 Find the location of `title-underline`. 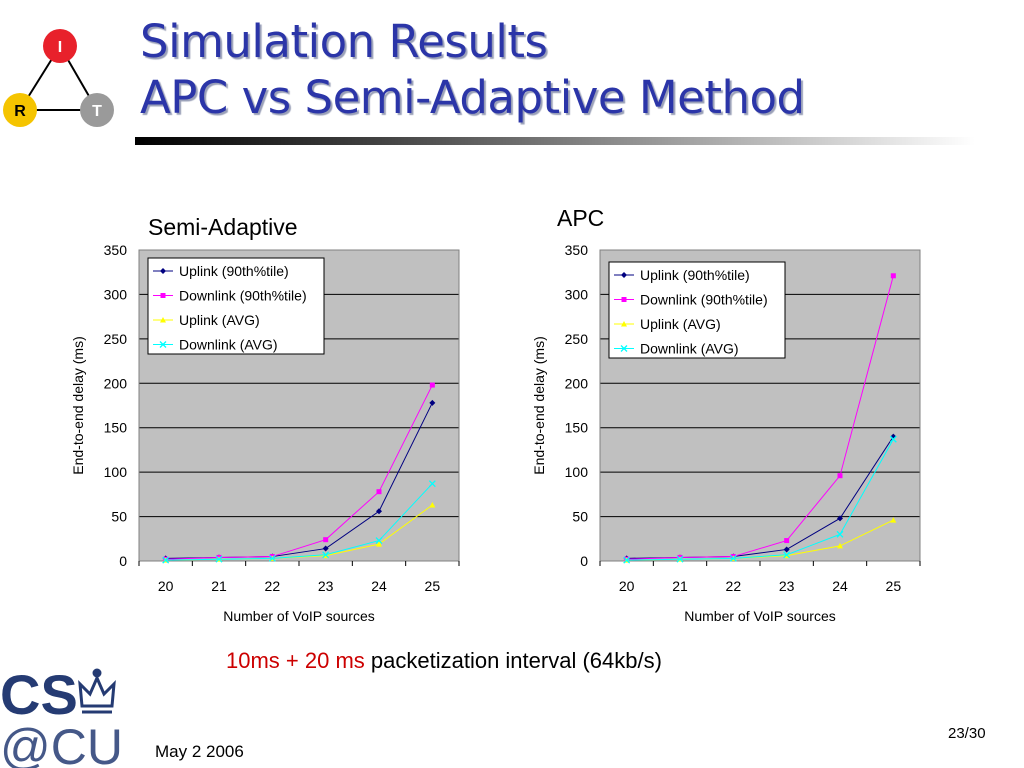

title-underline is located at coordinates (555, 141).